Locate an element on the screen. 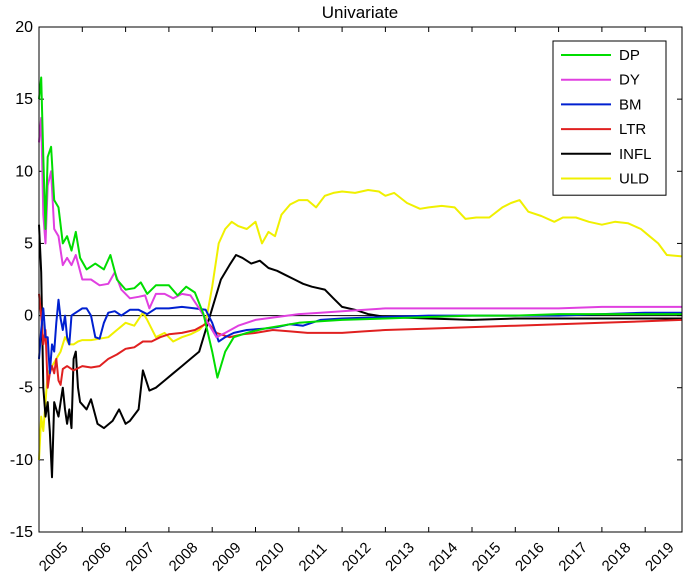  x-tick-label: 2005 is located at coordinates (54, 557).